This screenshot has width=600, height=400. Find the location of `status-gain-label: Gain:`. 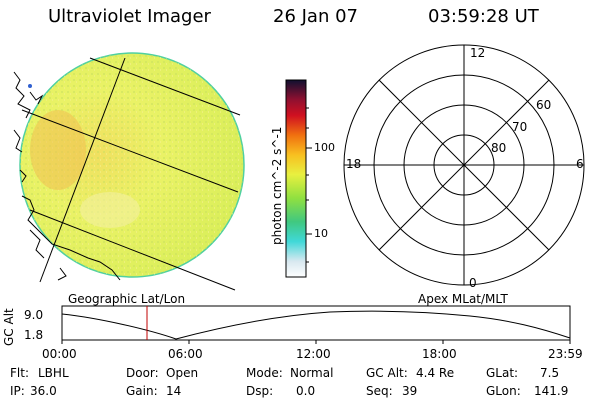

status-gain-label: Gain: is located at coordinates (142, 391).